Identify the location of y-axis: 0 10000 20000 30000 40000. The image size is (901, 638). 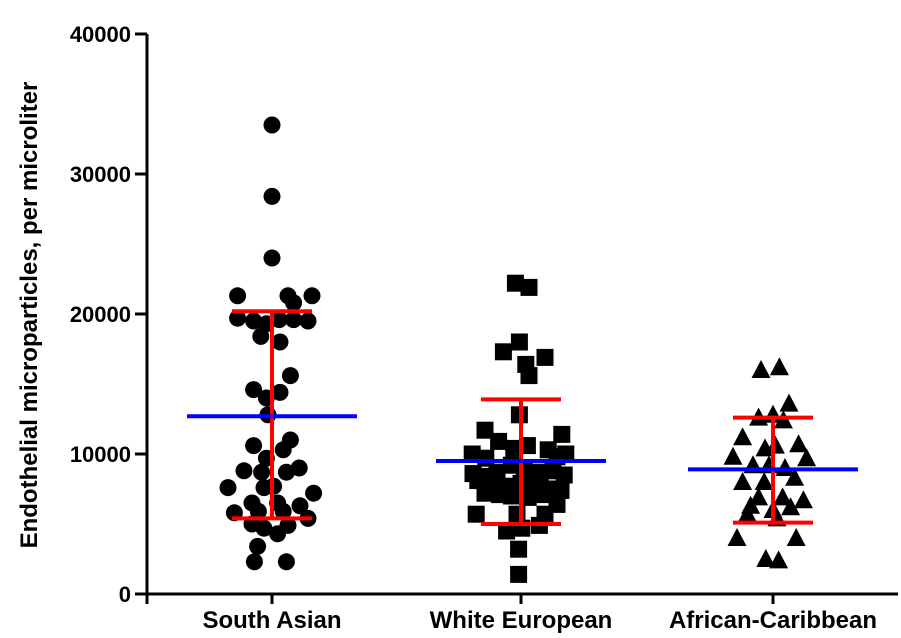
(109, 314).